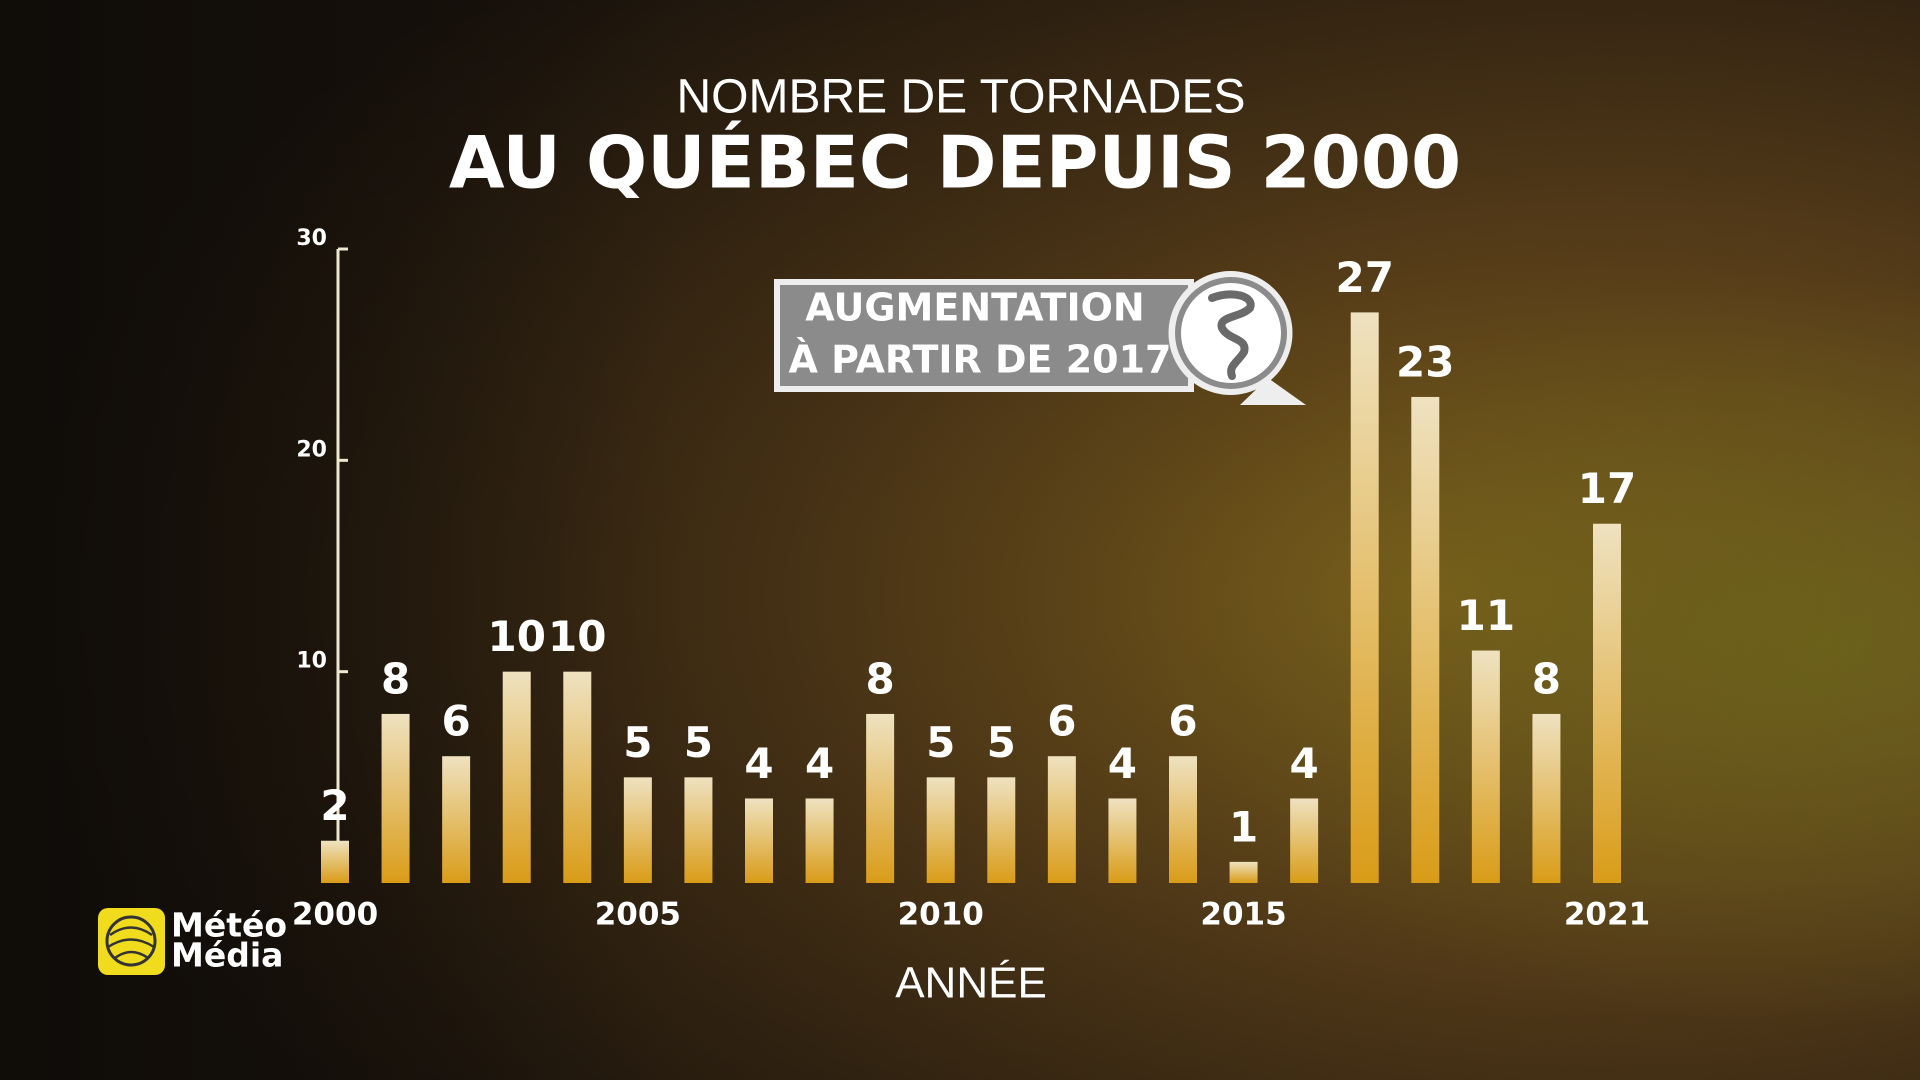  What do you see at coordinates (979, 360) in the screenshot?
I see `annotation-text: À PARTIR DE 2017` at bounding box center [979, 360].